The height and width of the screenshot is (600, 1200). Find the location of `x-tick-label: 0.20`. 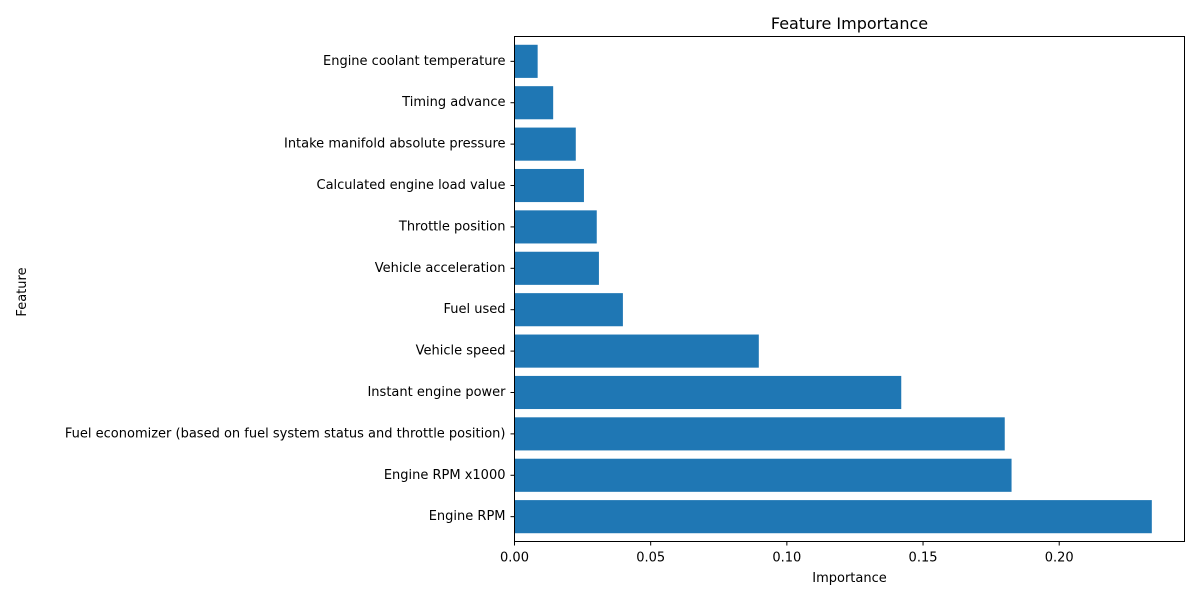

x-tick-label: 0.20 is located at coordinates (1059, 558).